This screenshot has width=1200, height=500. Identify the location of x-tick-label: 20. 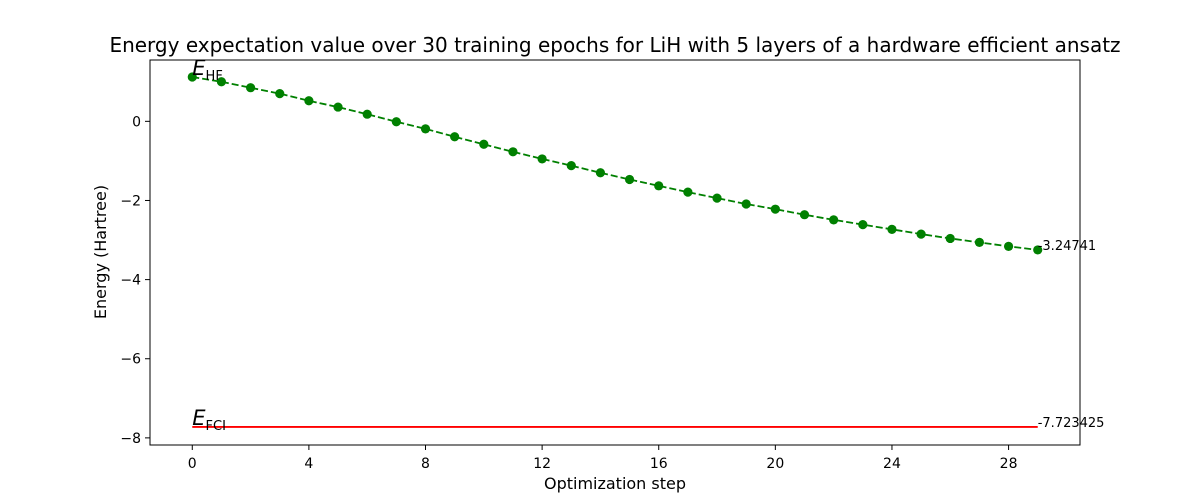
(775, 464).